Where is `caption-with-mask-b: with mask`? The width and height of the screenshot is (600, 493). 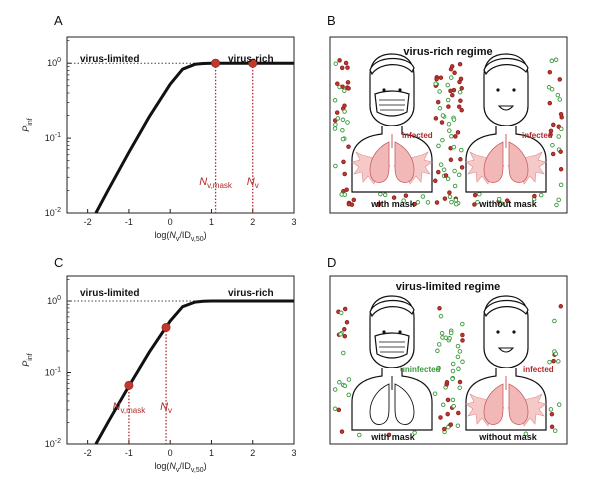 caption-with-mask-b: with mask is located at coordinates (393, 204).